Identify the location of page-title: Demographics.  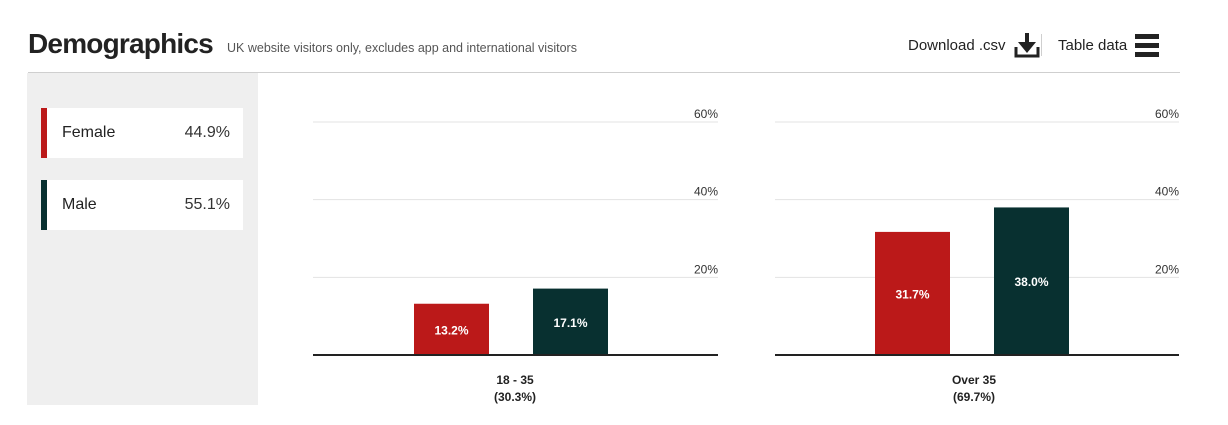
(121, 43).